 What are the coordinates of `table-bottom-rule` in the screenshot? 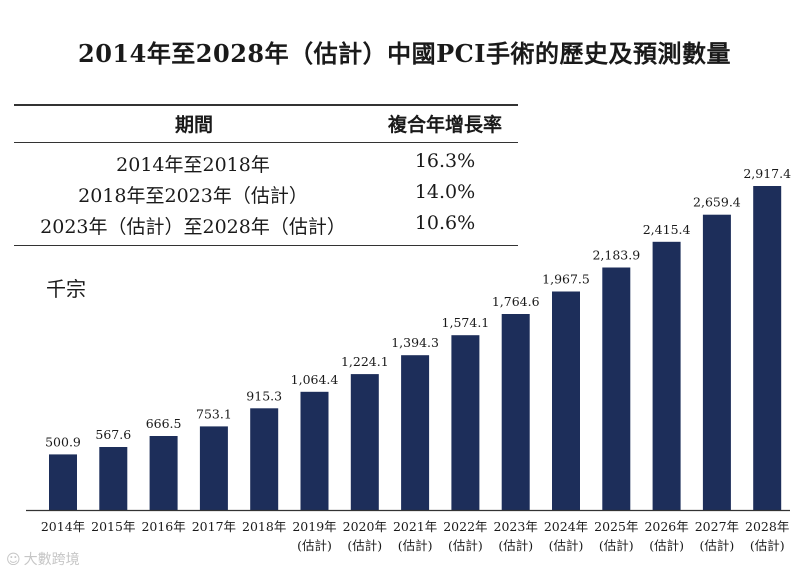 It's located at (266, 245).